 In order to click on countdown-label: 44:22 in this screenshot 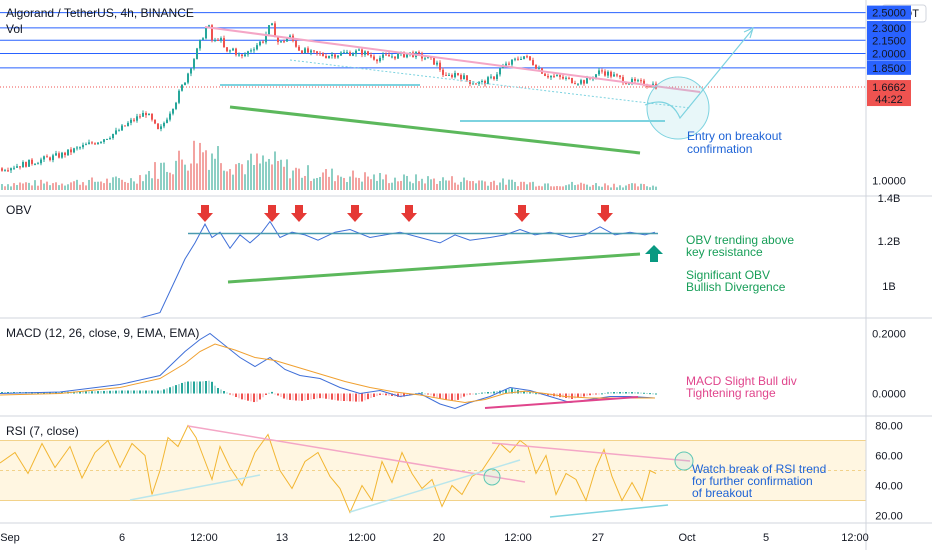, I will do `click(889, 100)`.